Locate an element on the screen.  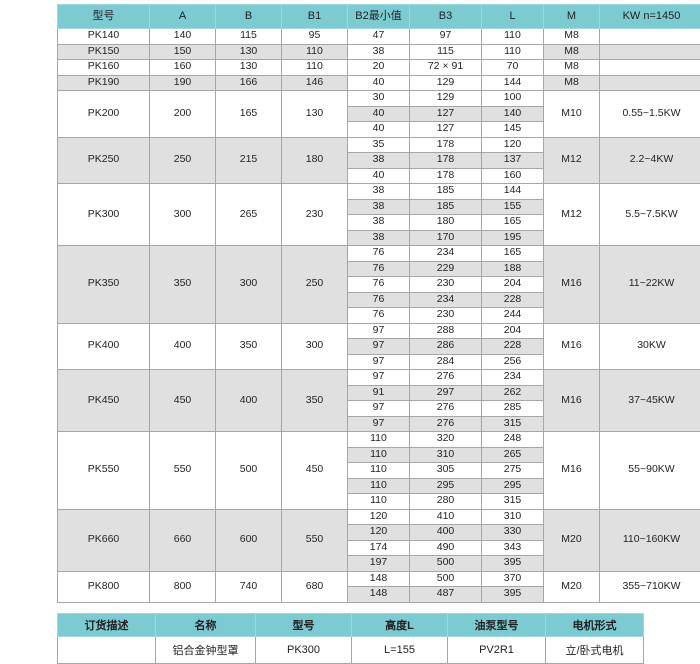
cell-b3: 400 is located at coordinates (446, 533).